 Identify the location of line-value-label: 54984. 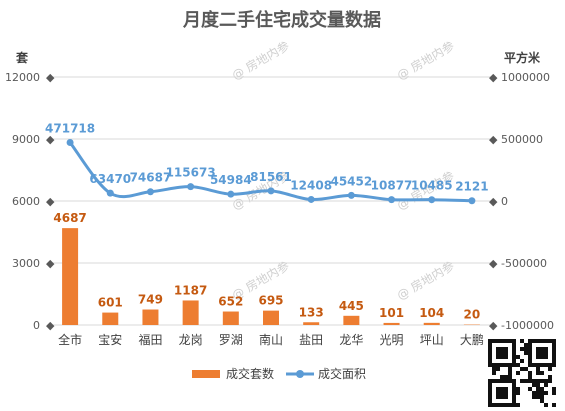
(231, 180).